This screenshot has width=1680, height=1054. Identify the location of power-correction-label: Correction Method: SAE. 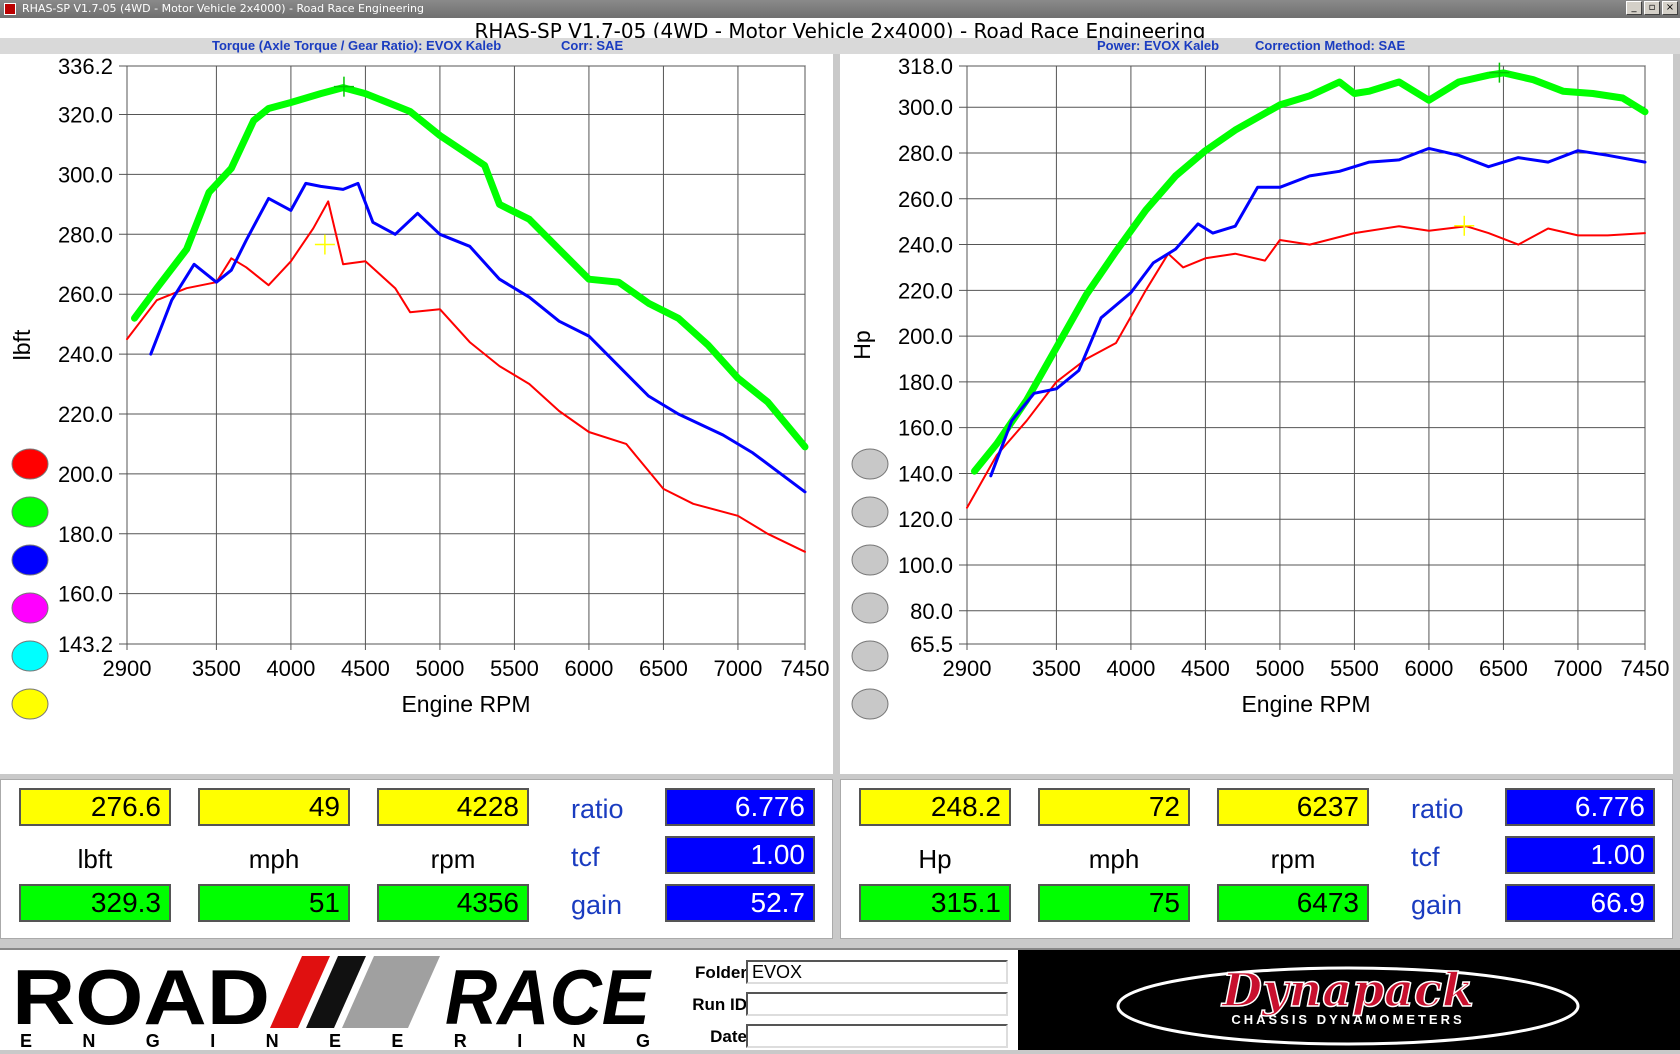
(1330, 45).